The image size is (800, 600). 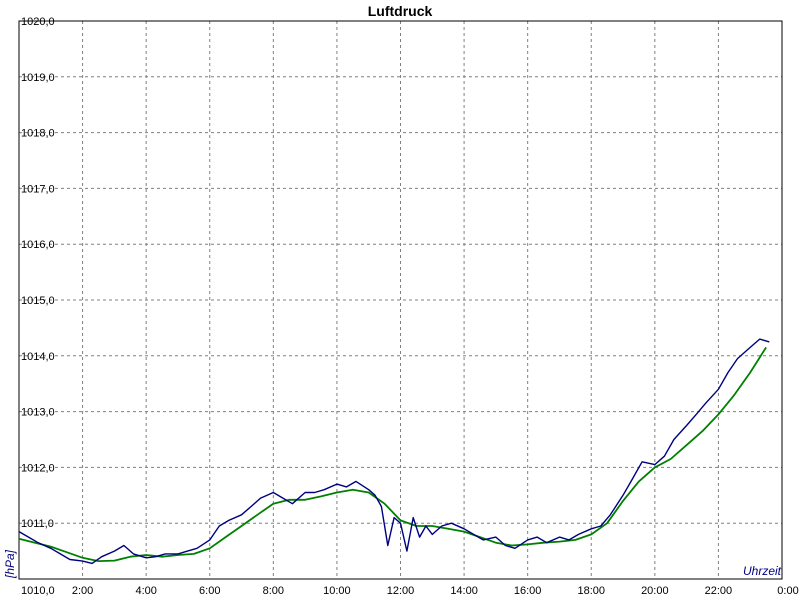 I want to click on x-axis-label: Uhrzeit, so click(x=762, y=571).